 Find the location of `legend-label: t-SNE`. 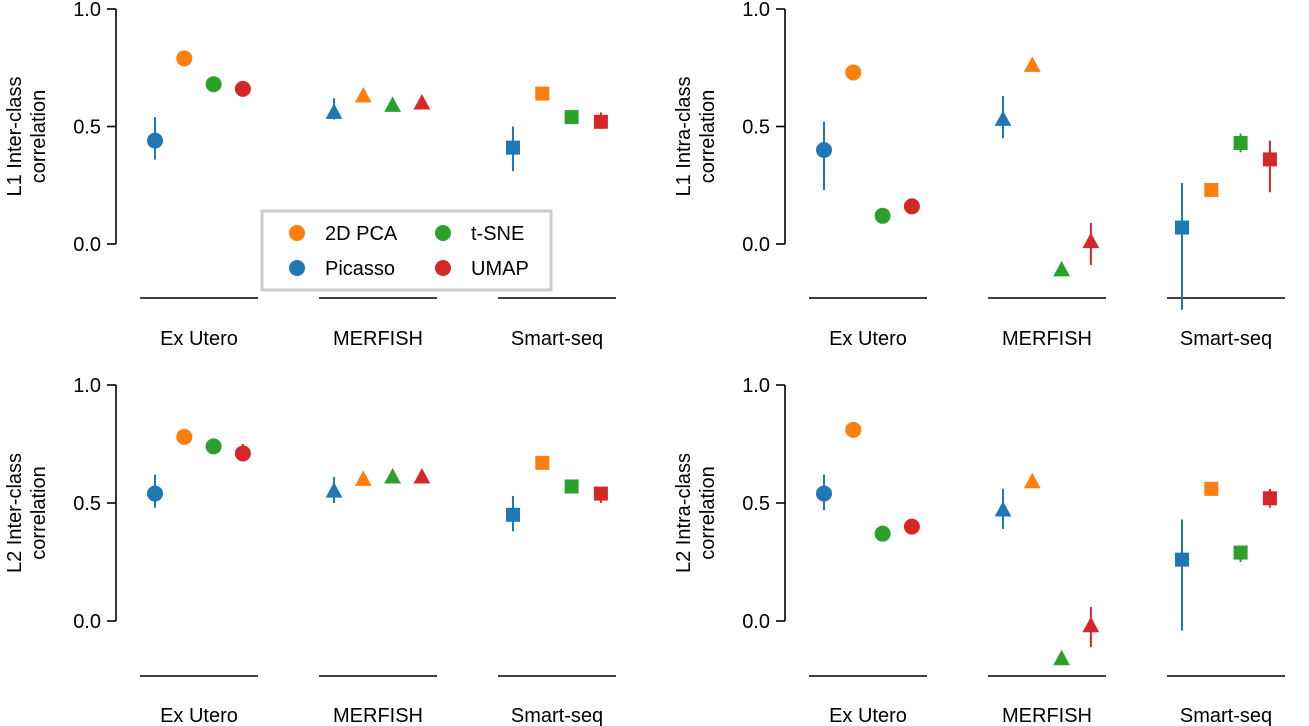

legend-label: t-SNE is located at coordinates (497, 234).